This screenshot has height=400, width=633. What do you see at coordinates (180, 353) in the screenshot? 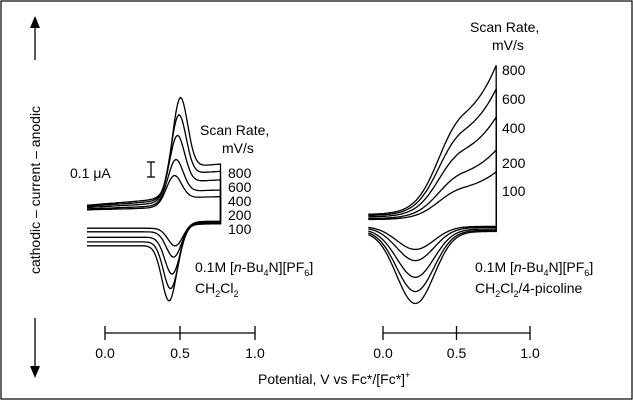
I see `left-x-tick-label-1: 0.5` at bounding box center [180, 353].